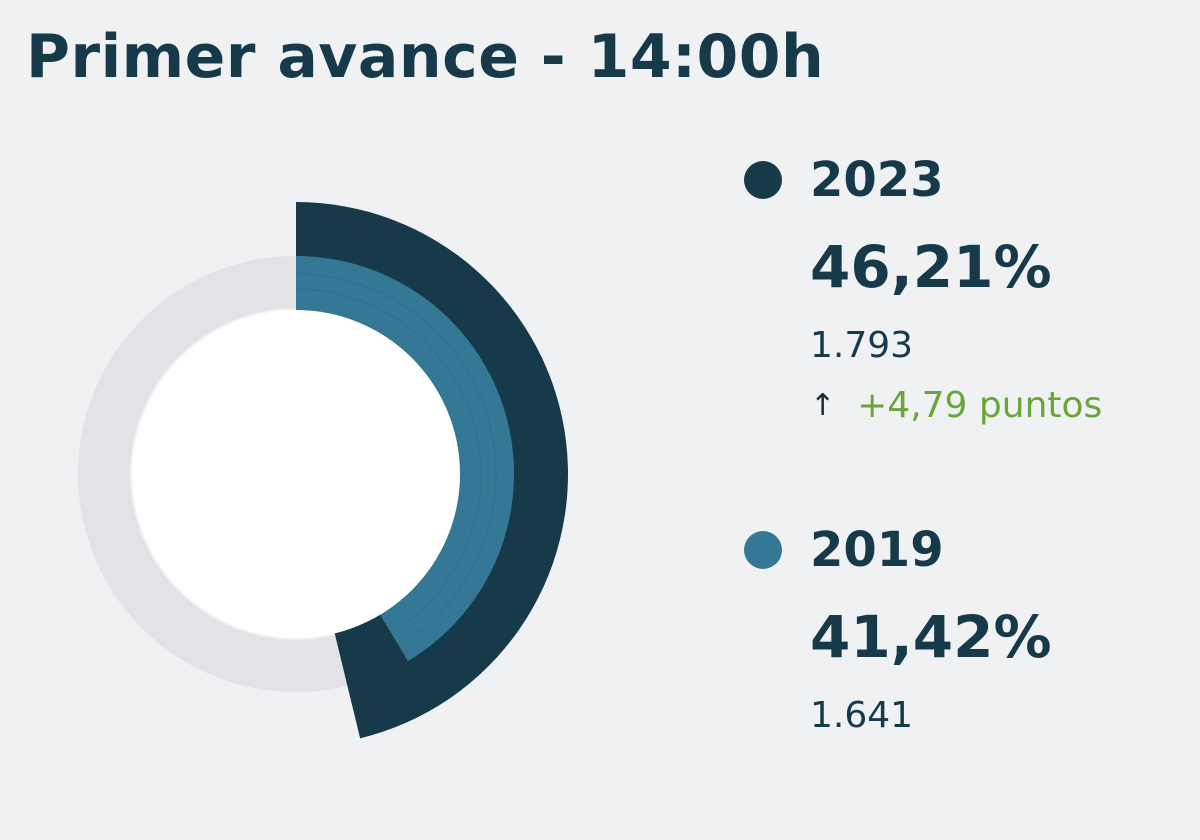 This screenshot has width=1200, height=840. I want to click on legend-2023-dot, so click(763, 180).